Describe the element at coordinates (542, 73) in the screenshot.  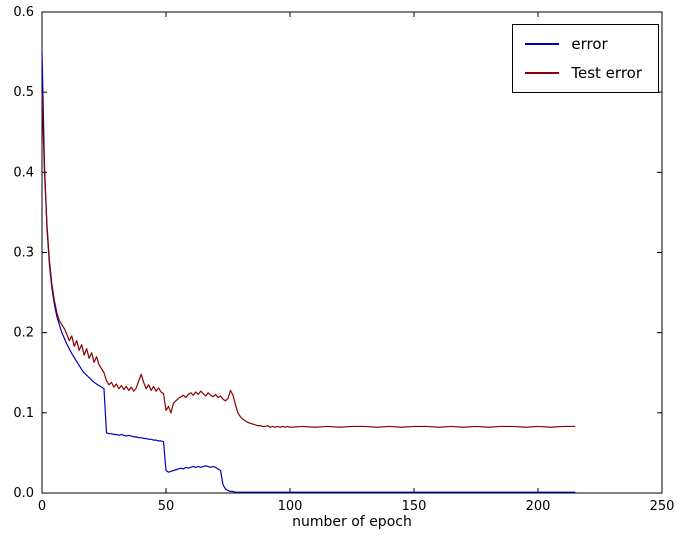
I see `legend-line-test-error` at that location.